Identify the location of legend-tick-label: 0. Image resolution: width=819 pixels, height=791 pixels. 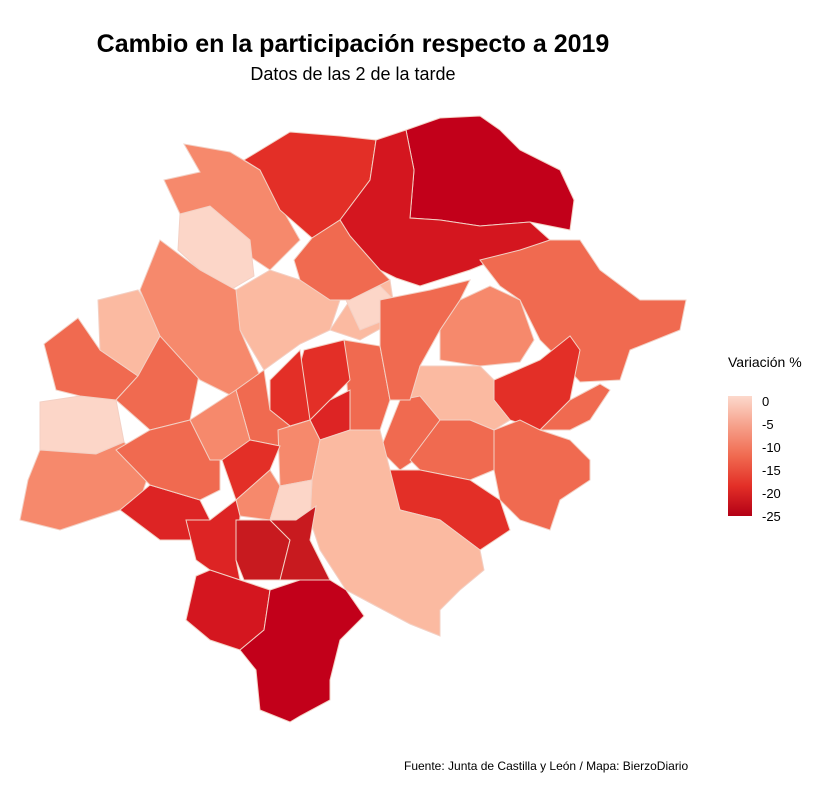
(766, 401).